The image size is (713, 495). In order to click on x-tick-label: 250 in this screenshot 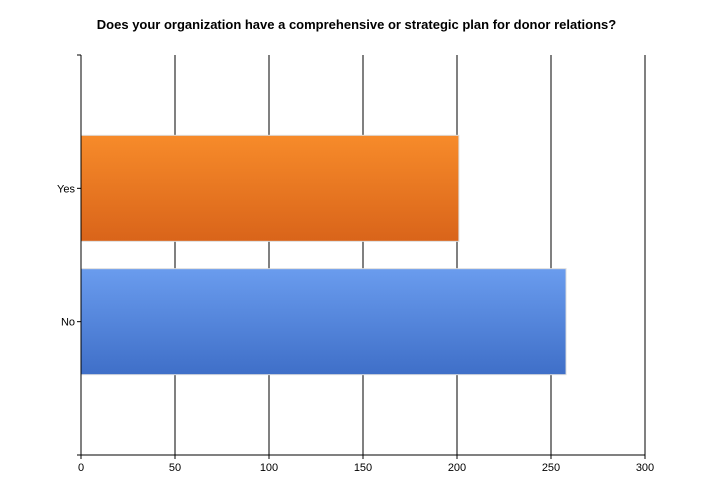, I will do `click(551, 468)`.